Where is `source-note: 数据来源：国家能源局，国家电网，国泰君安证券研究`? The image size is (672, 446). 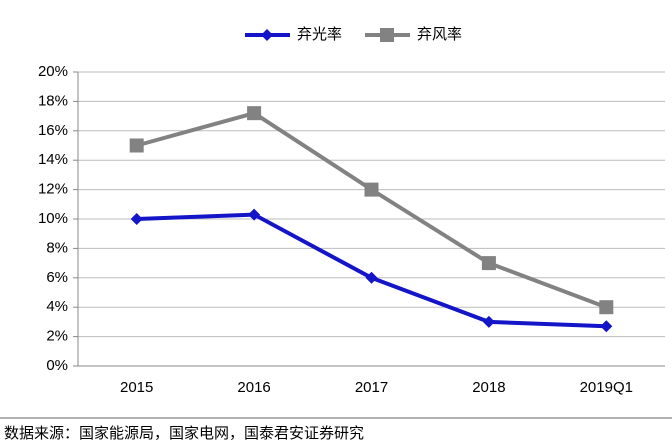
source-note: 数据来源：国家能源局，国家电网，国泰君安证券研究 is located at coordinates (184, 433).